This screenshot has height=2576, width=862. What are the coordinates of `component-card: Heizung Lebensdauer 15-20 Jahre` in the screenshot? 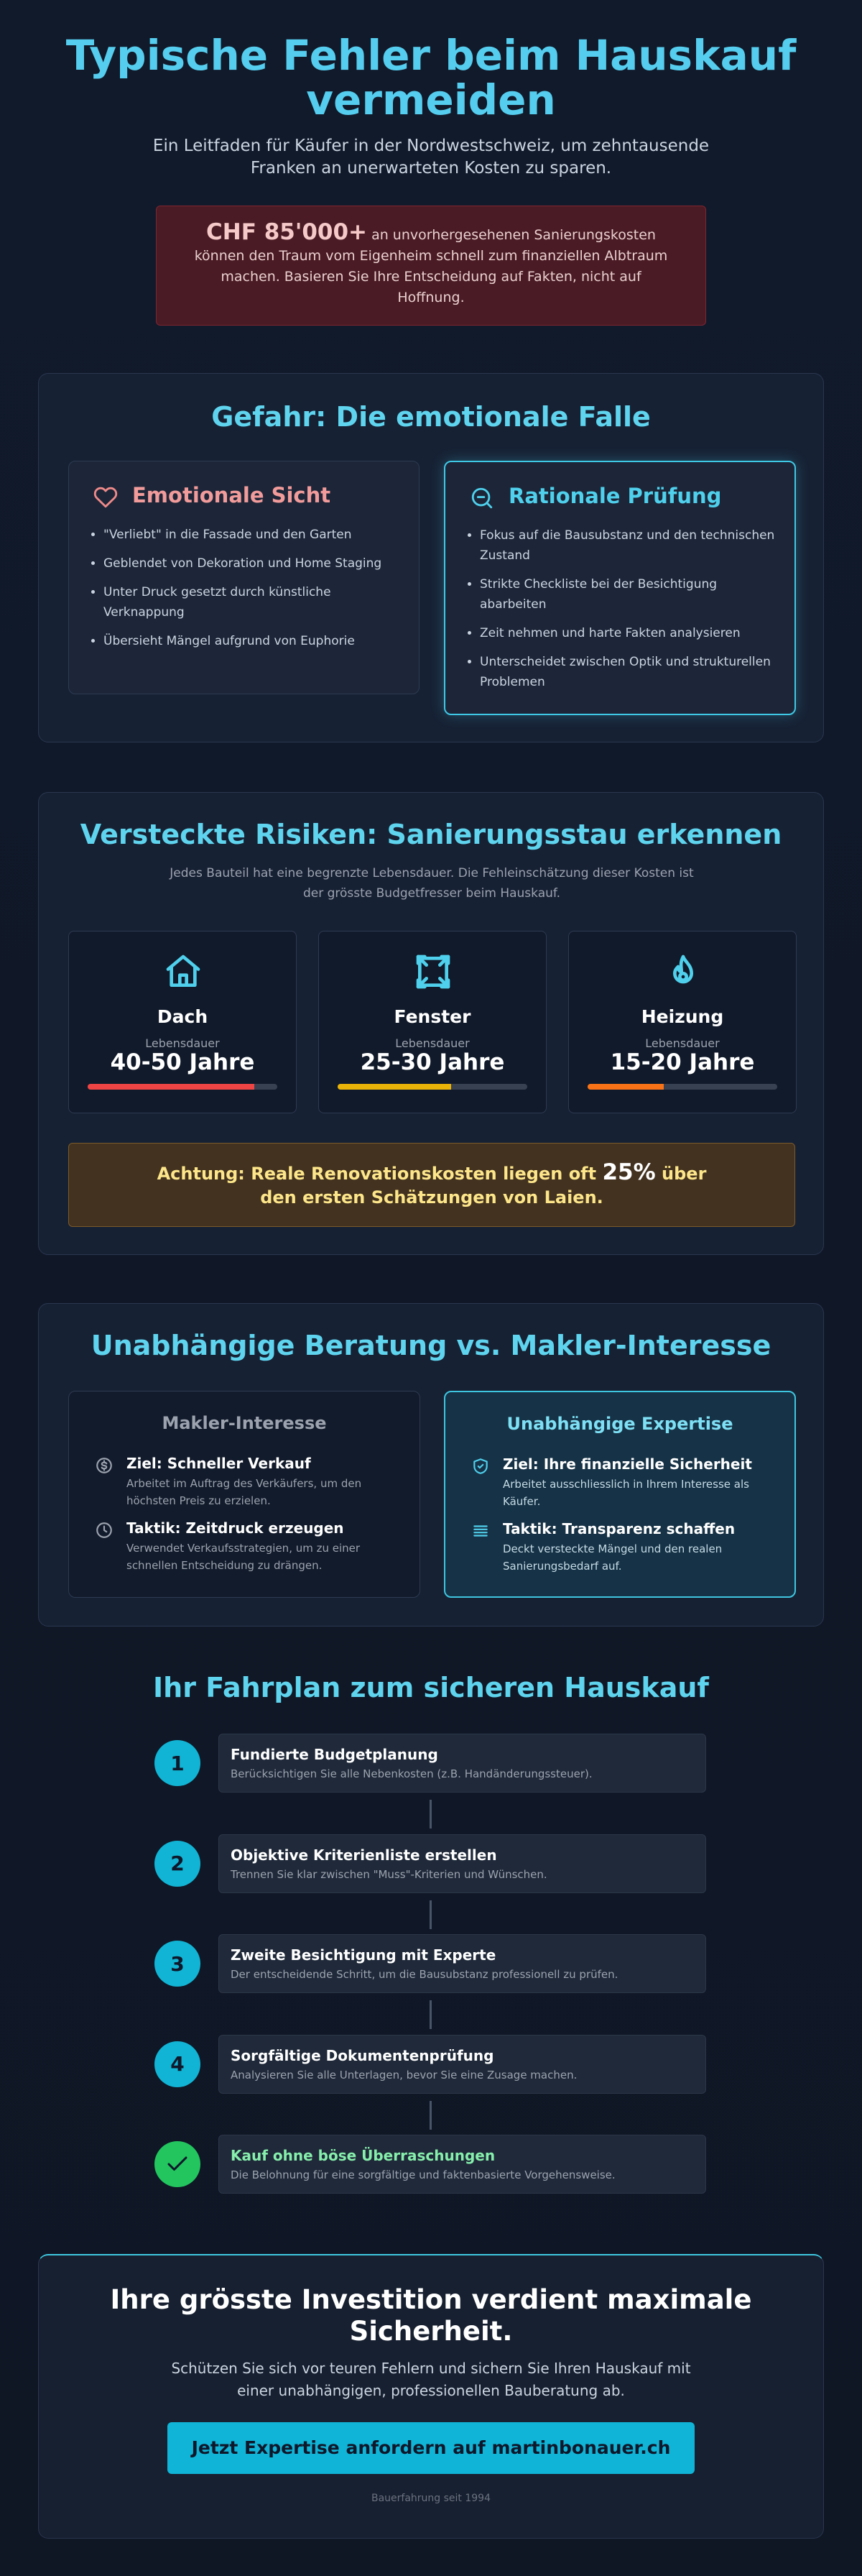 It's located at (682, 1022).